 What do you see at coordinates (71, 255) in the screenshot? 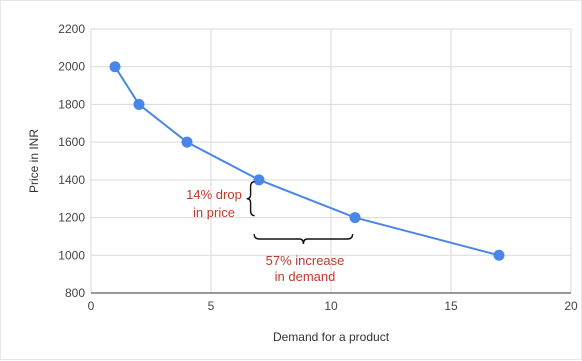
I see `y-tick-label: 1000` at bounding box center [71, 255].